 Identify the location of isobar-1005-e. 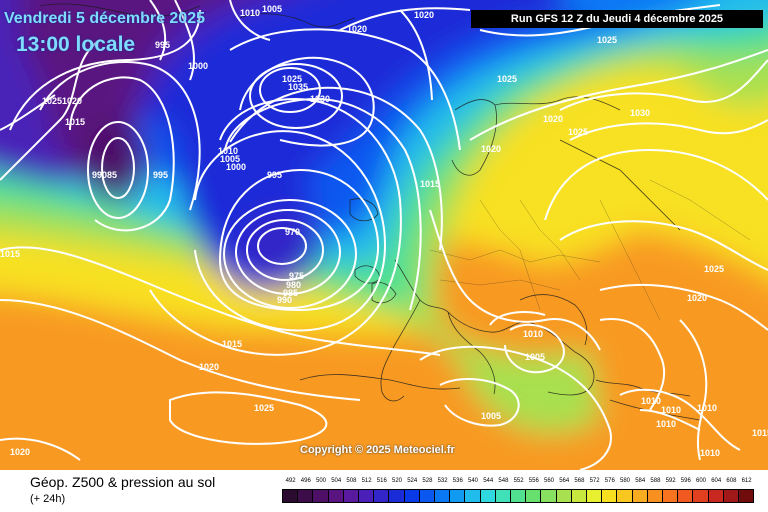
(534, 348).